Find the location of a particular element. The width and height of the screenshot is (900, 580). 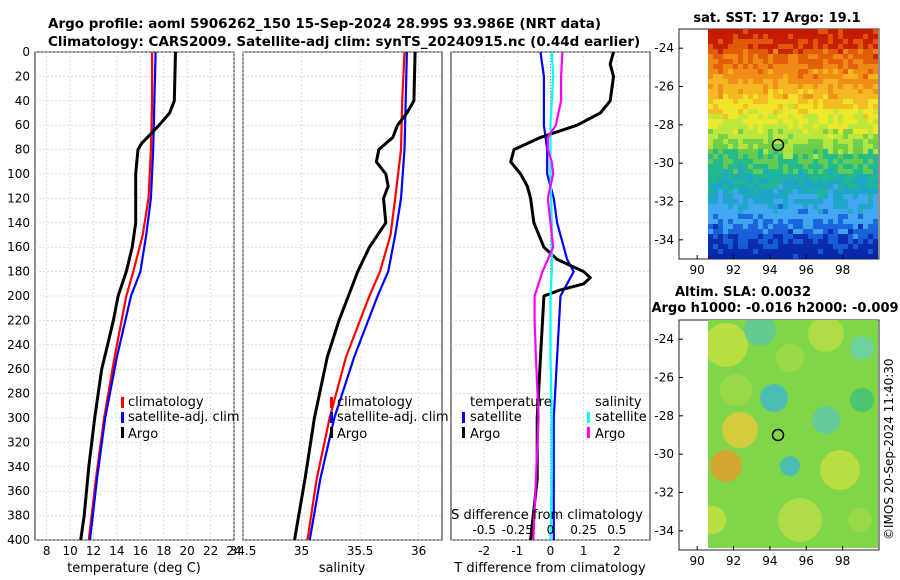

sla-blob is located at coordinates (800, 520).